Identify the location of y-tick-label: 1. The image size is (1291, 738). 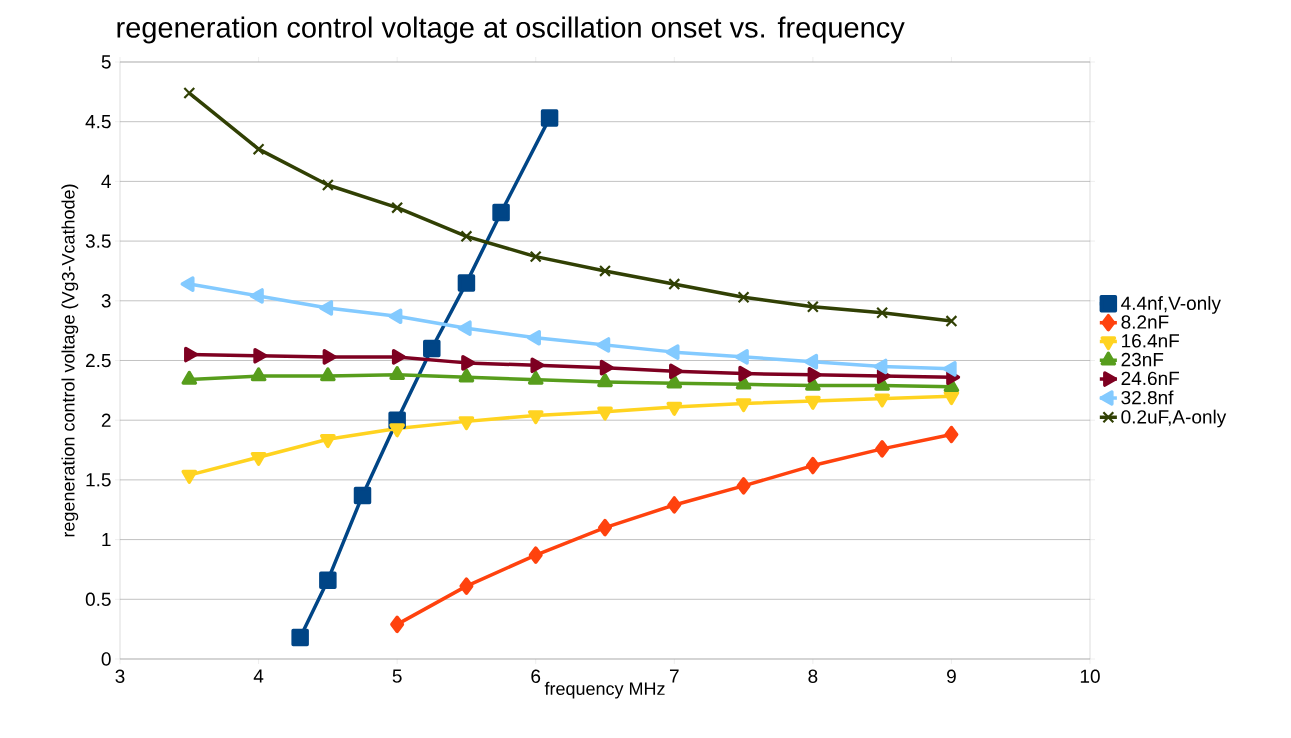
(106, 540).